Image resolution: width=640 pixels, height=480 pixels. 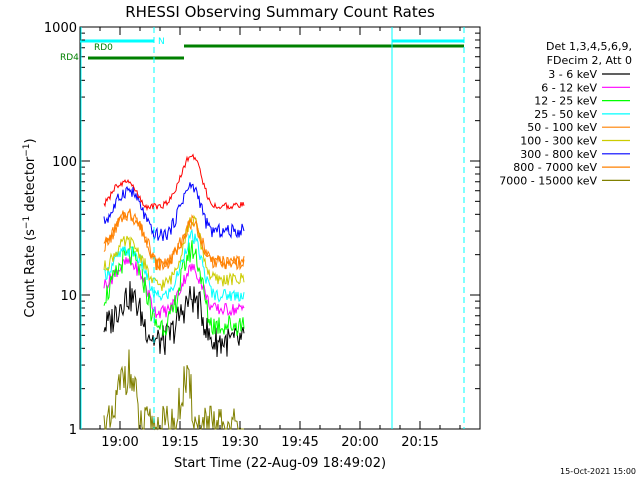 I want to click on y-label-mid: detector, so click(x=30, y=186).